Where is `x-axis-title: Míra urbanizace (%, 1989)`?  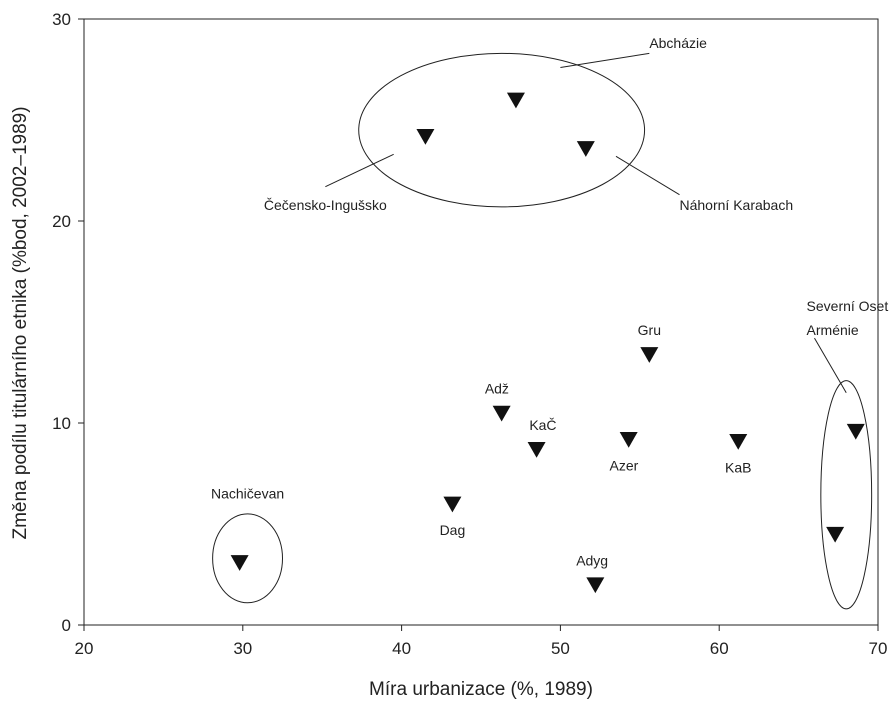 x-axis-title: Míra urbanizace (%, 1989) is located at coordinates (481, 689).